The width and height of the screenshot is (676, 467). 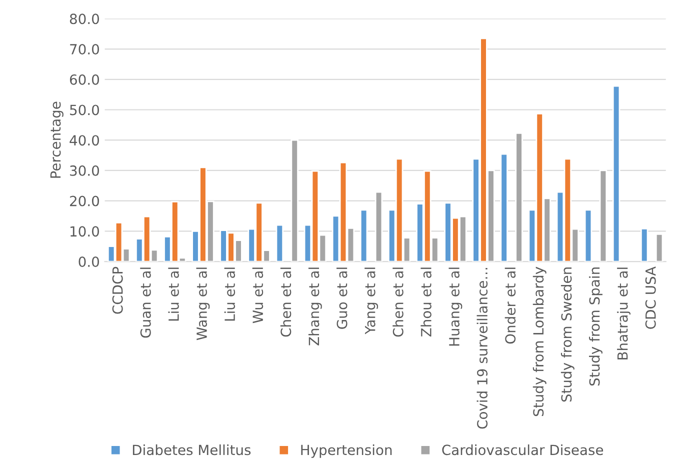 I want to click on y-tick-label: 0.0, so click(x=88, y=261).